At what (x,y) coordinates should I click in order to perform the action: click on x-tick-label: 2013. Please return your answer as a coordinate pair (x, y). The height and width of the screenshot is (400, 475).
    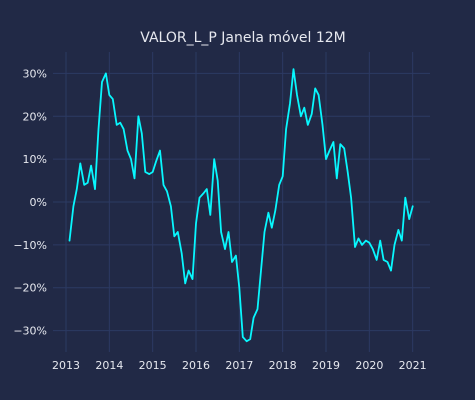
    Looking at the image, I should click on (66, 365).